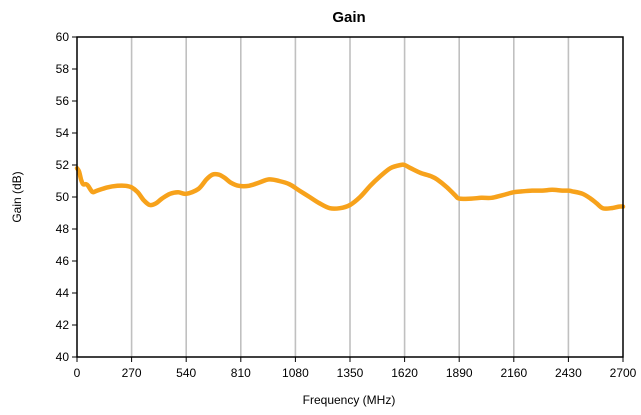  I want to click on y-tick-label: 50, so click(63, 197).